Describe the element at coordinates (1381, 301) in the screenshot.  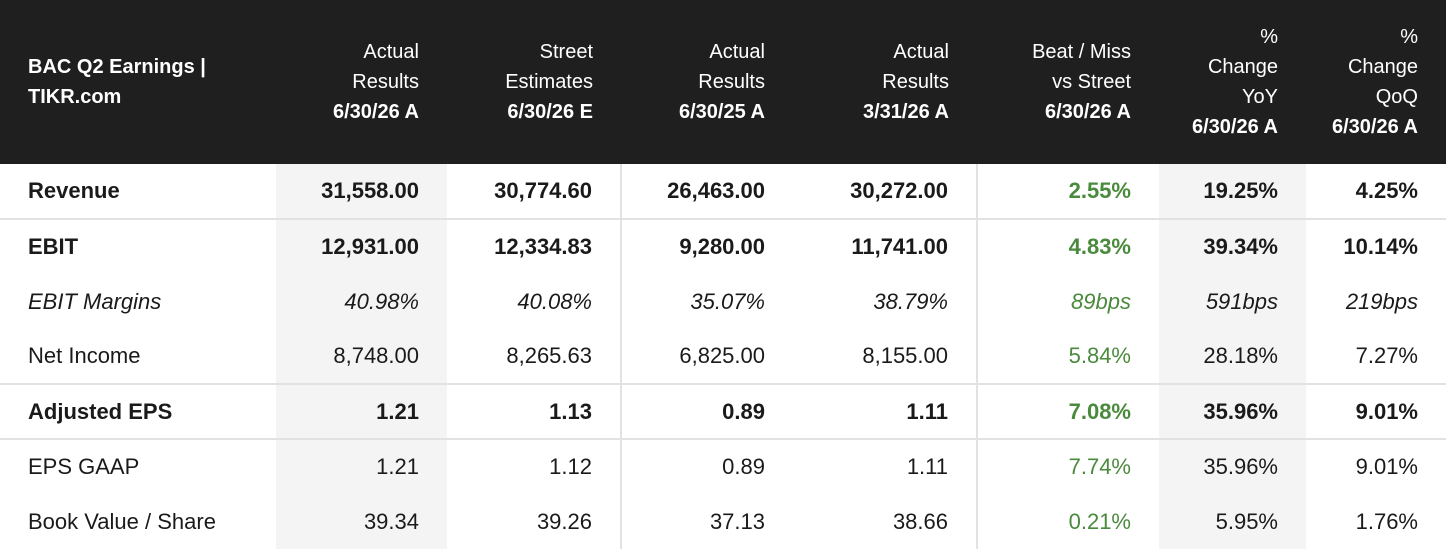
I see `table-cell: 219bps` at that location.